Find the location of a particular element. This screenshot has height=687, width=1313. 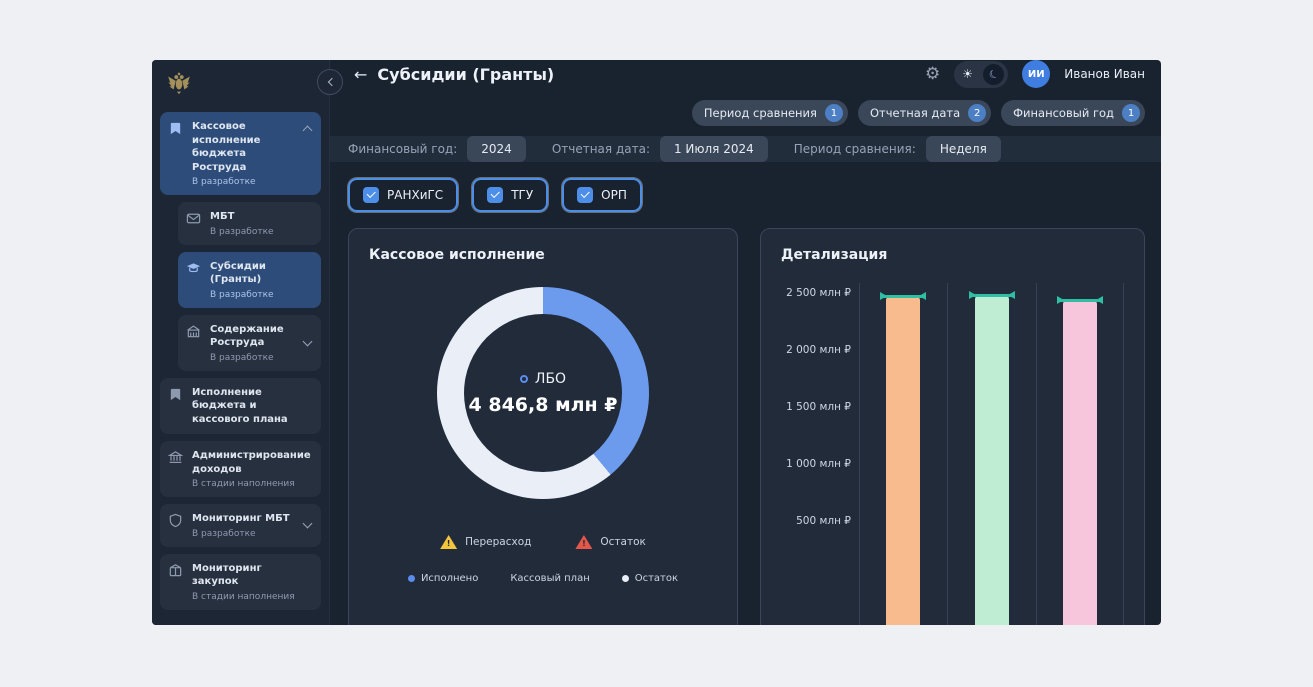

donut-legend-item: Кассовый план is located at coordinates (549, 578).